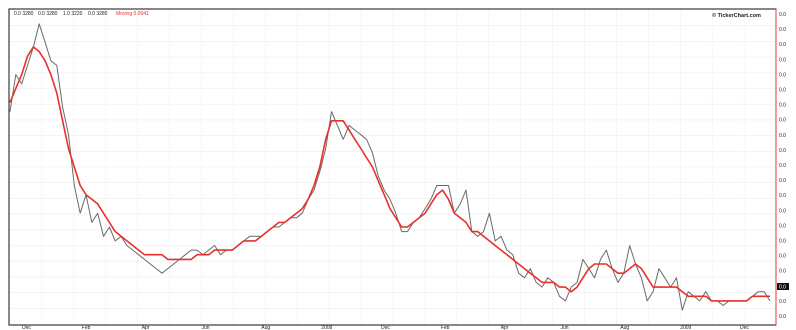 The image size is (796, 330). What do you see at coordinates (24, 14) in the screenshot?
I see `legend-label-1: 0.0 3280` at bounding box center [24, 14].